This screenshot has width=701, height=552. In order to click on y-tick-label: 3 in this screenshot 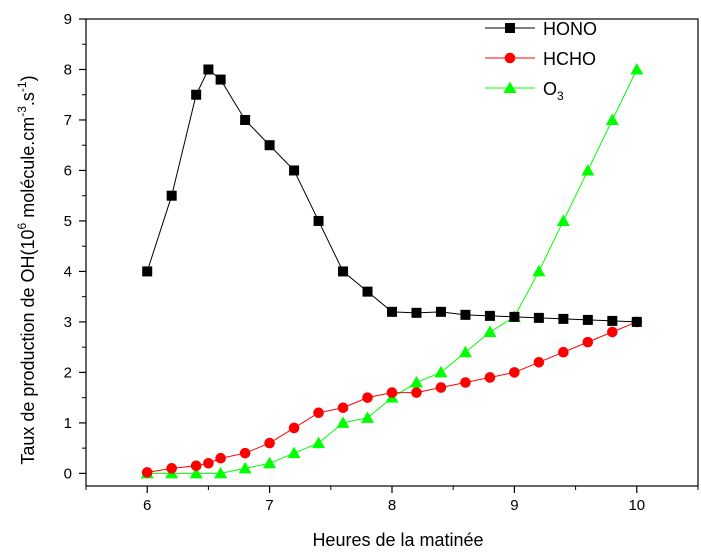, I will do `click(68, 322)`.